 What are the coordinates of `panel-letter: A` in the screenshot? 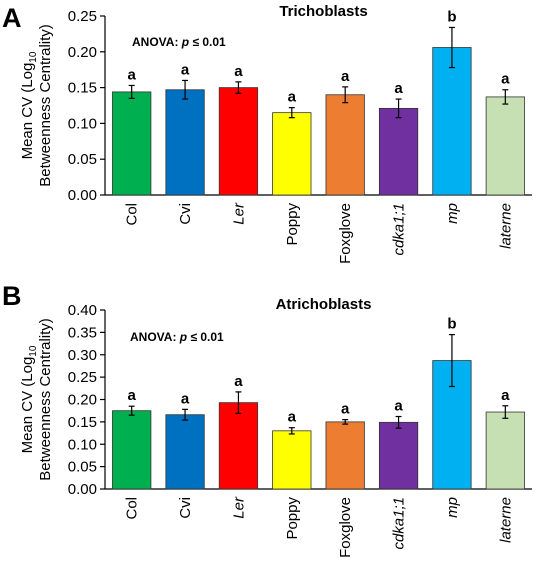 It's located at (12, 18).